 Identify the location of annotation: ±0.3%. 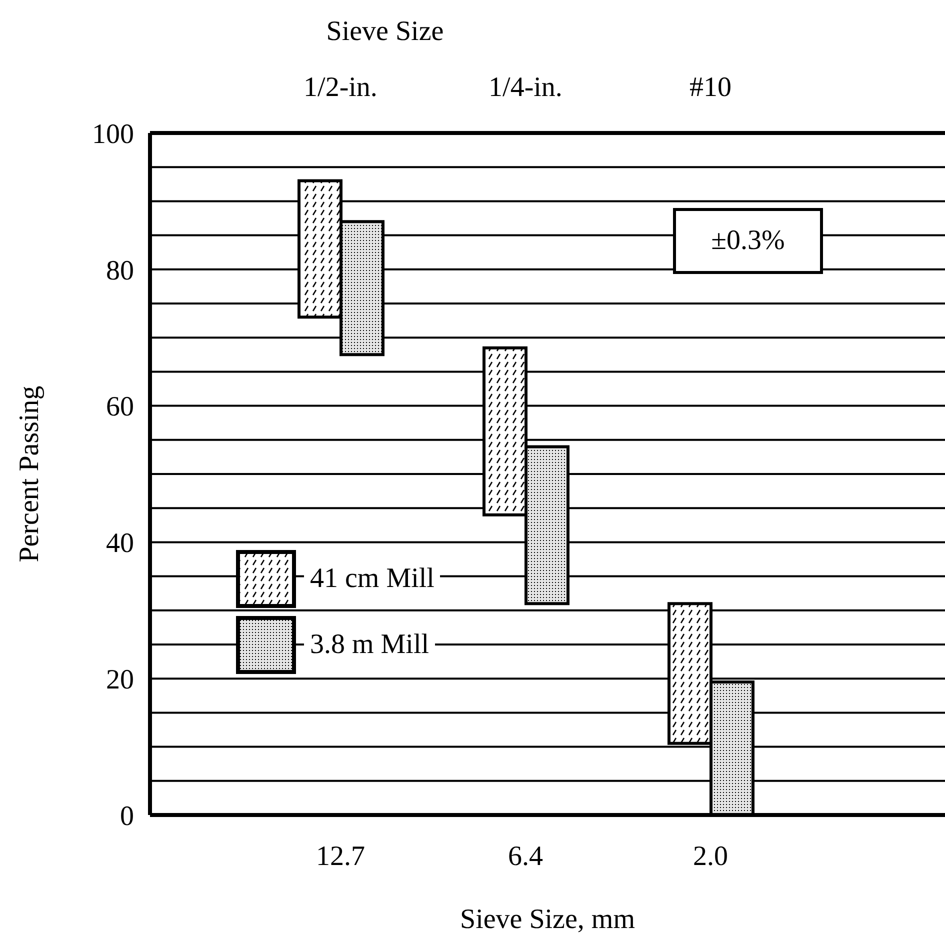
(748, 241).